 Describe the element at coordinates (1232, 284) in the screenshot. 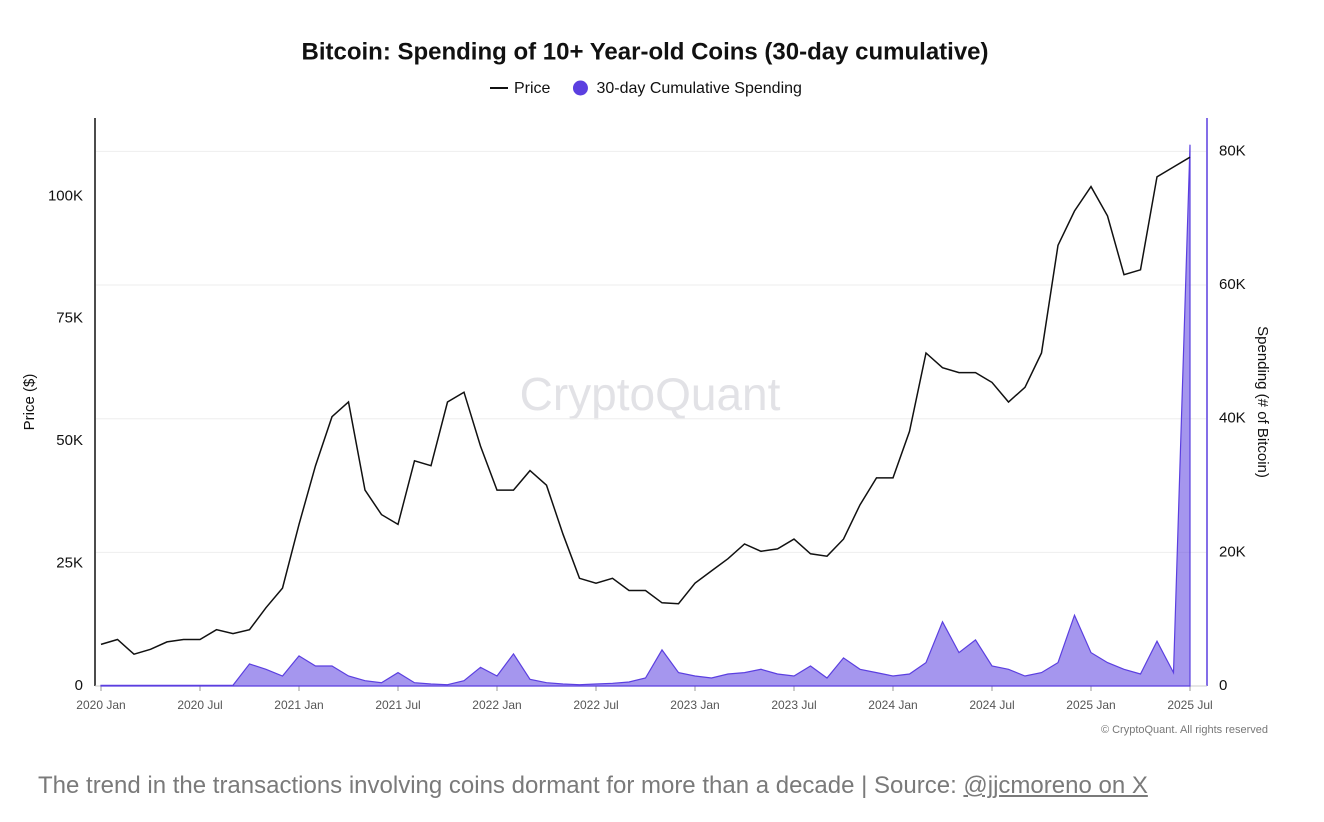

I see `y2-tick-label: 60K` at that location.